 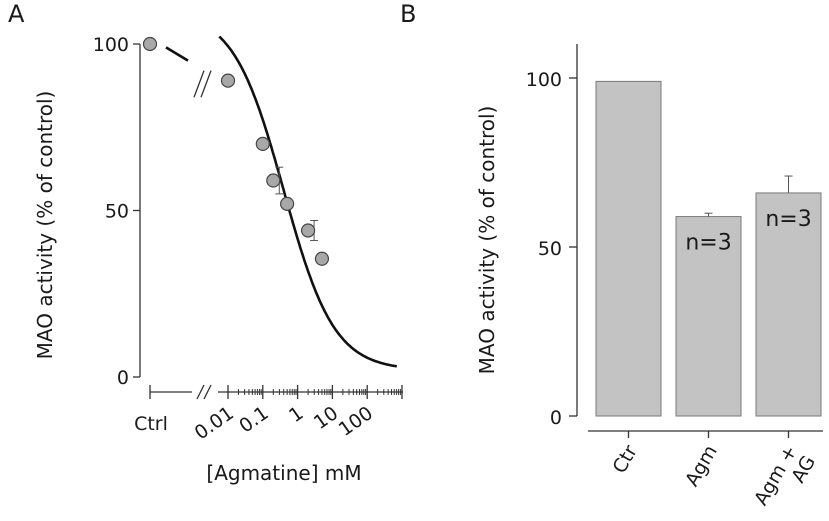 I want to click on panel-a-ctrl-label: Ctrl, so click(x=151, y=424).